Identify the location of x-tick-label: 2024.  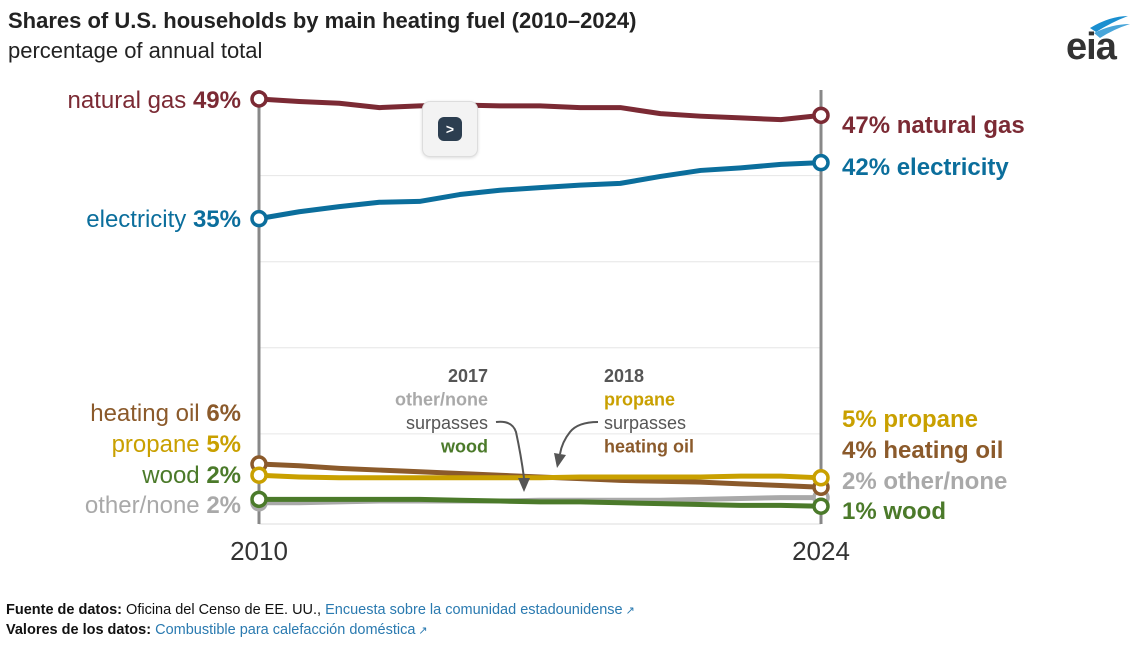
(821, 551).